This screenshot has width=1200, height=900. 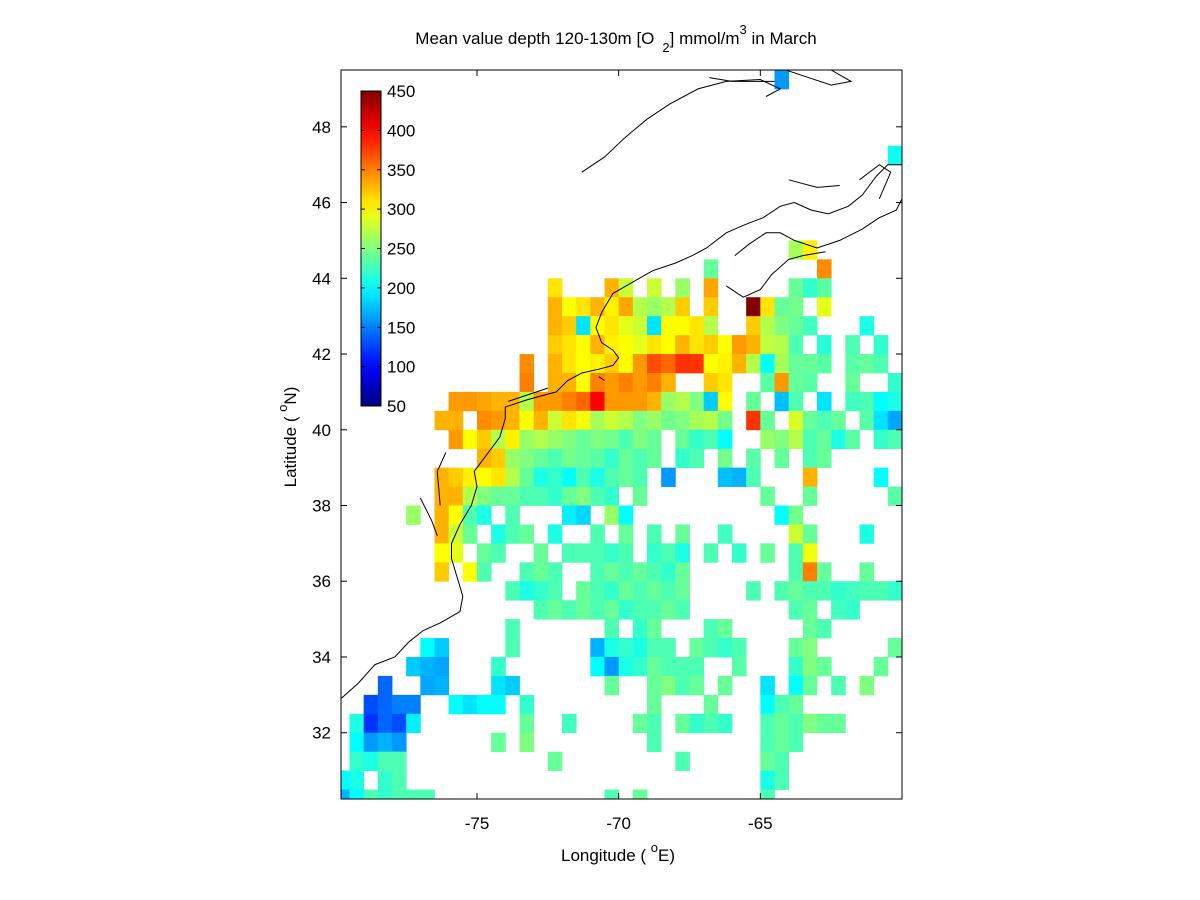 I want to click on colorbar-tick-label: 50, so click(x=396, y=406).